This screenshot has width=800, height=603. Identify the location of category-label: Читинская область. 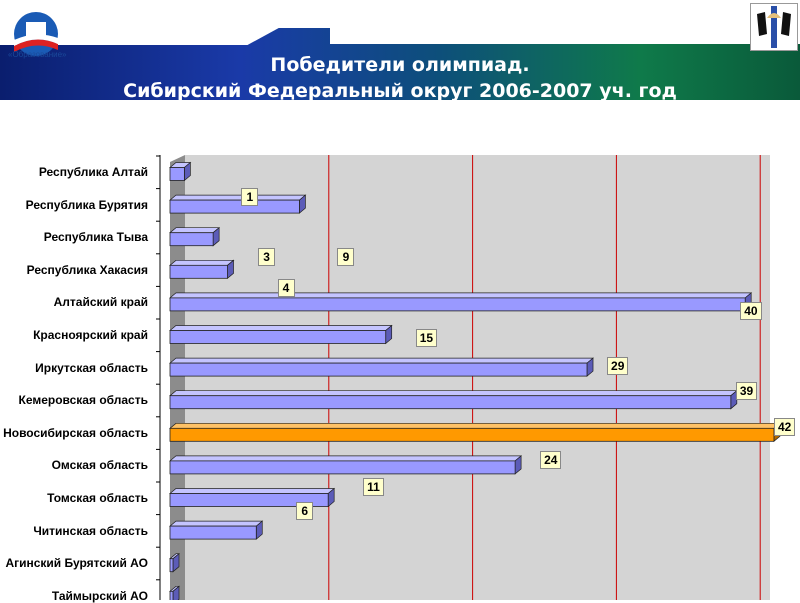
(90, 530).